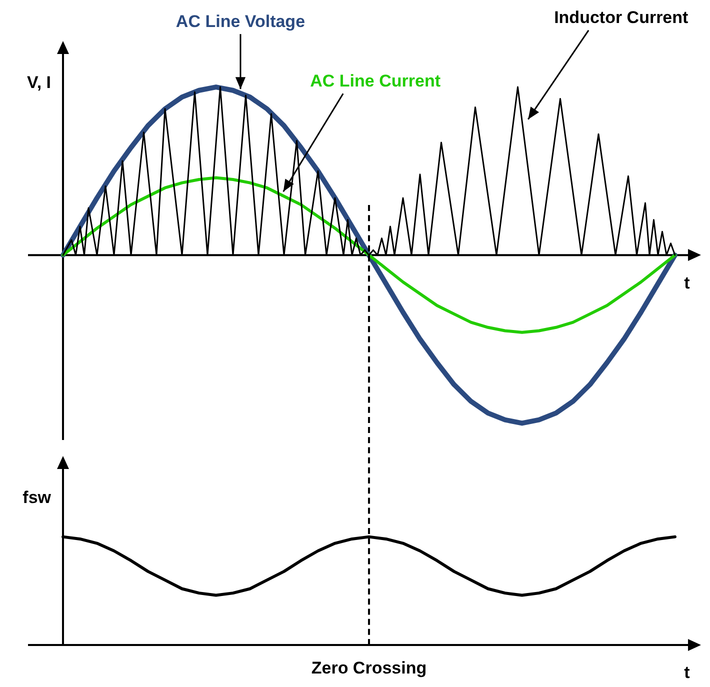 The image size is (710, 687). What do you see at coordinates (375, 80) in the screenshot?
I see `annotation: AC Line Current` at bounding box center [375, 80].